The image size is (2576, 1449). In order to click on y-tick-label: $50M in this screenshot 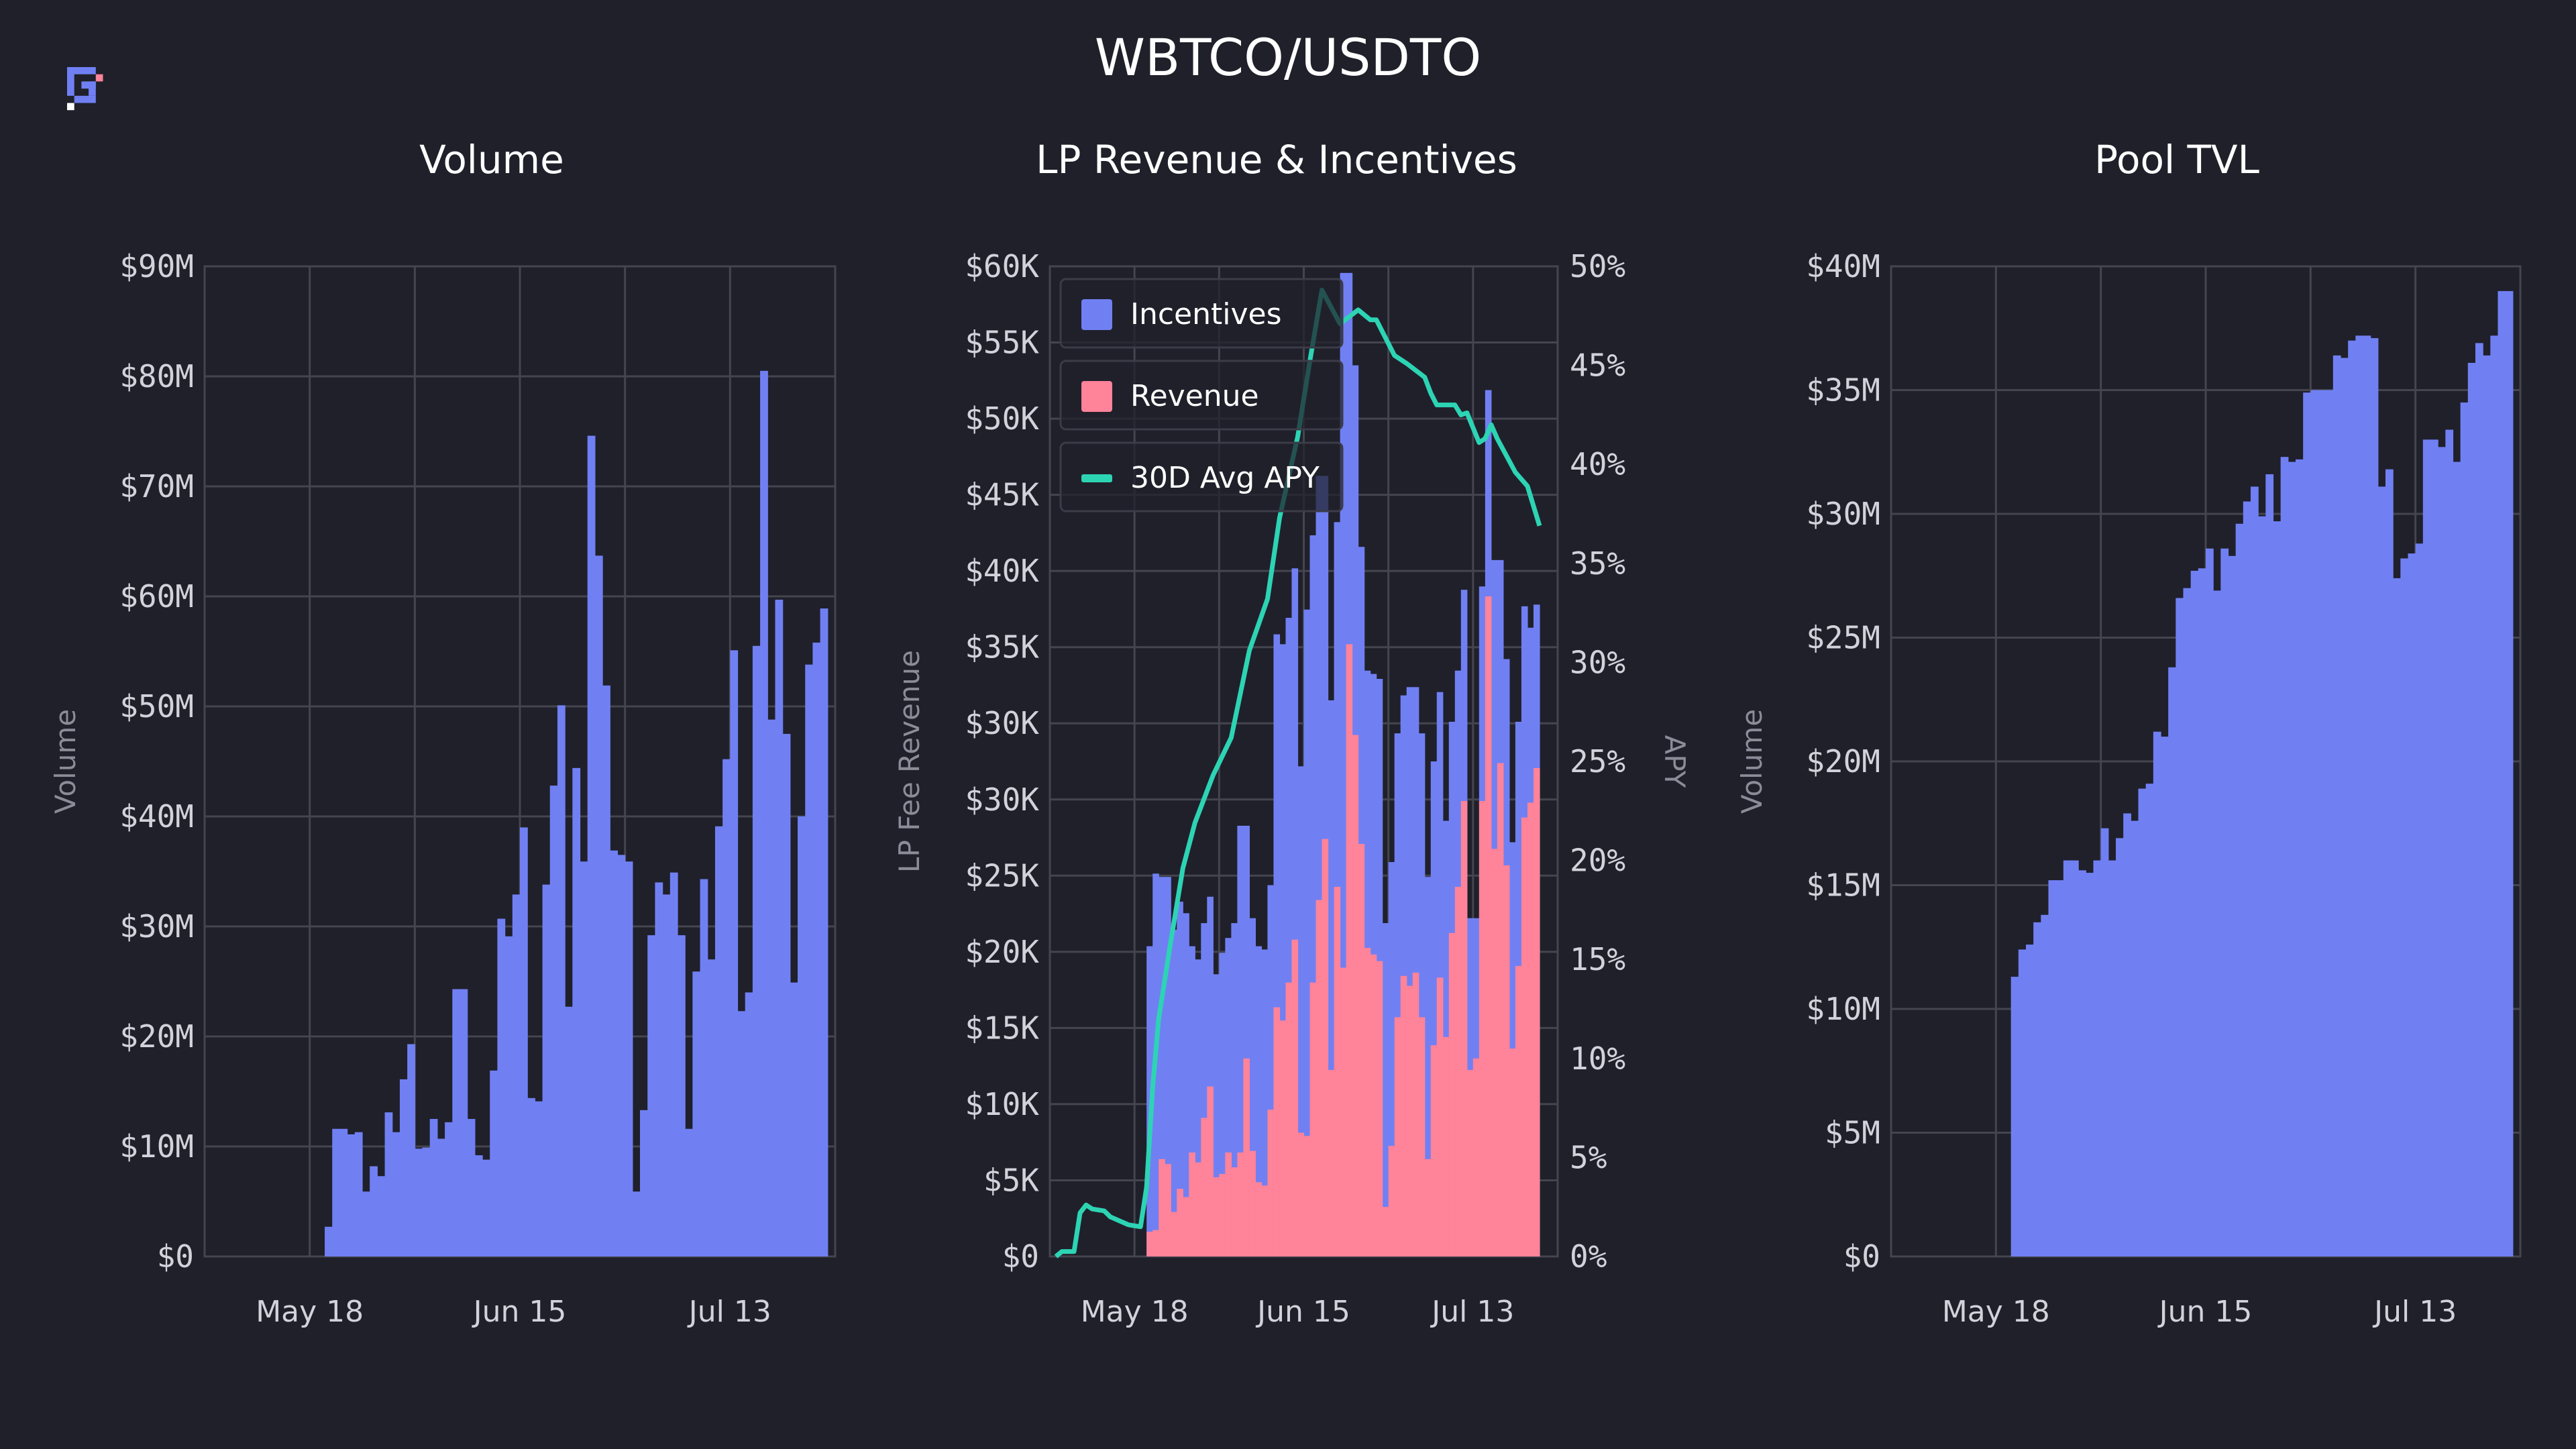, I will do `click(156, 706)`.